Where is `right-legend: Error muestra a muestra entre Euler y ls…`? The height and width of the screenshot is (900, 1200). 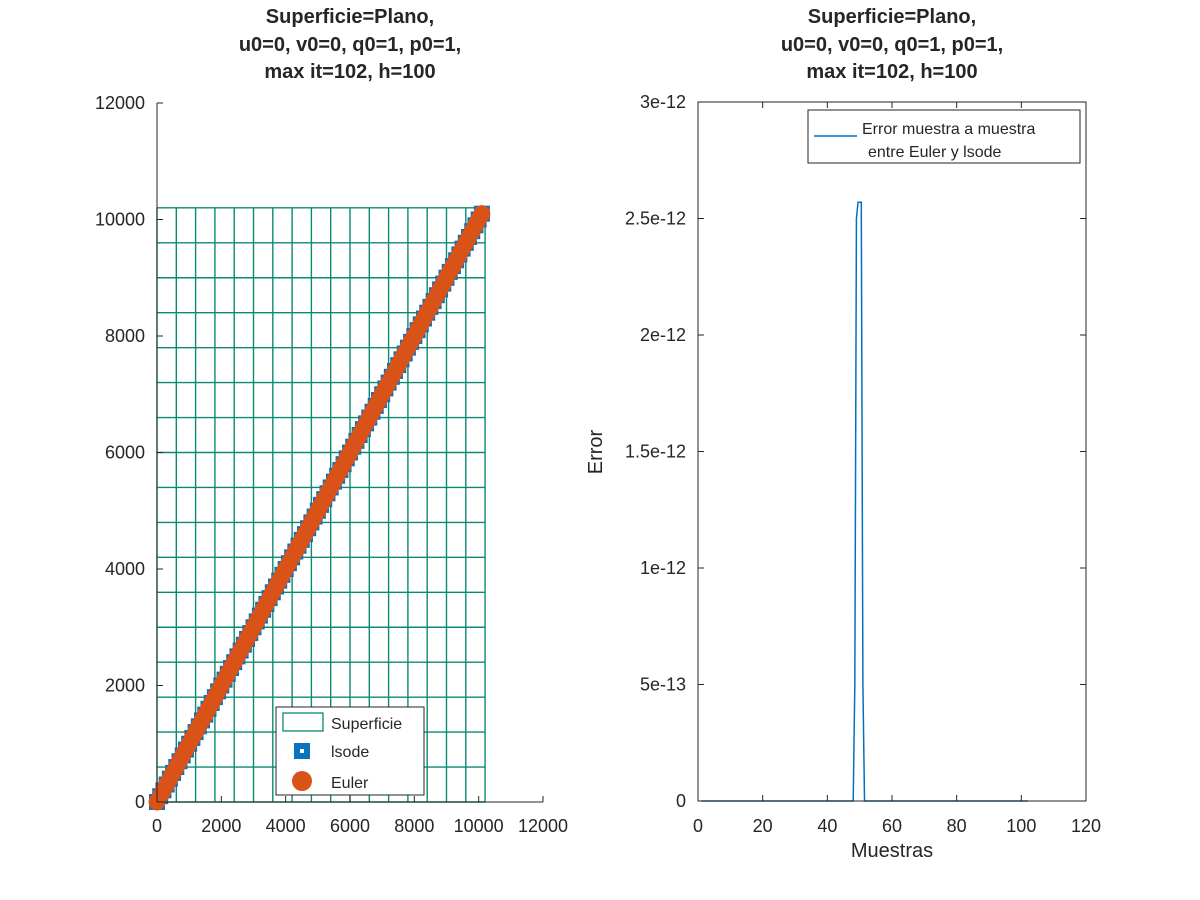 right-legend: Error muestra a muestra entre Euler y ls… is located at coordinates (944, 136).